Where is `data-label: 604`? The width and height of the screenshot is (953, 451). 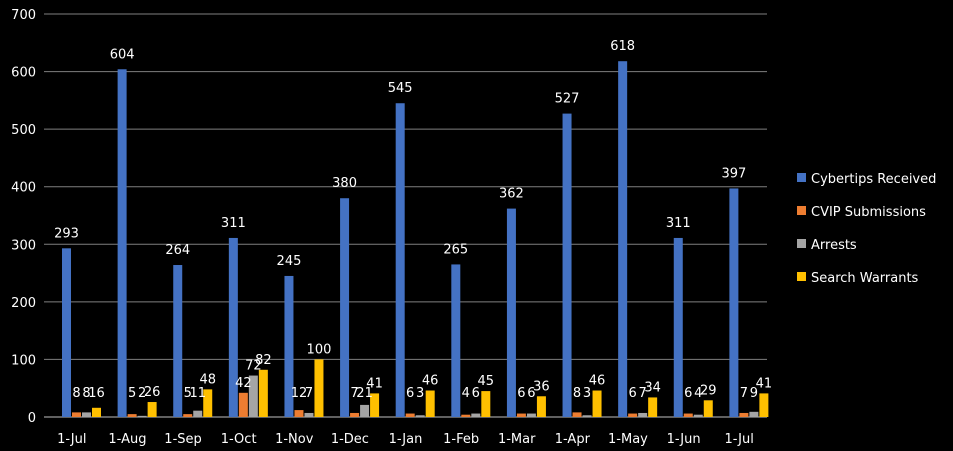
data-label: 604 is located at coordinates (122, 54).